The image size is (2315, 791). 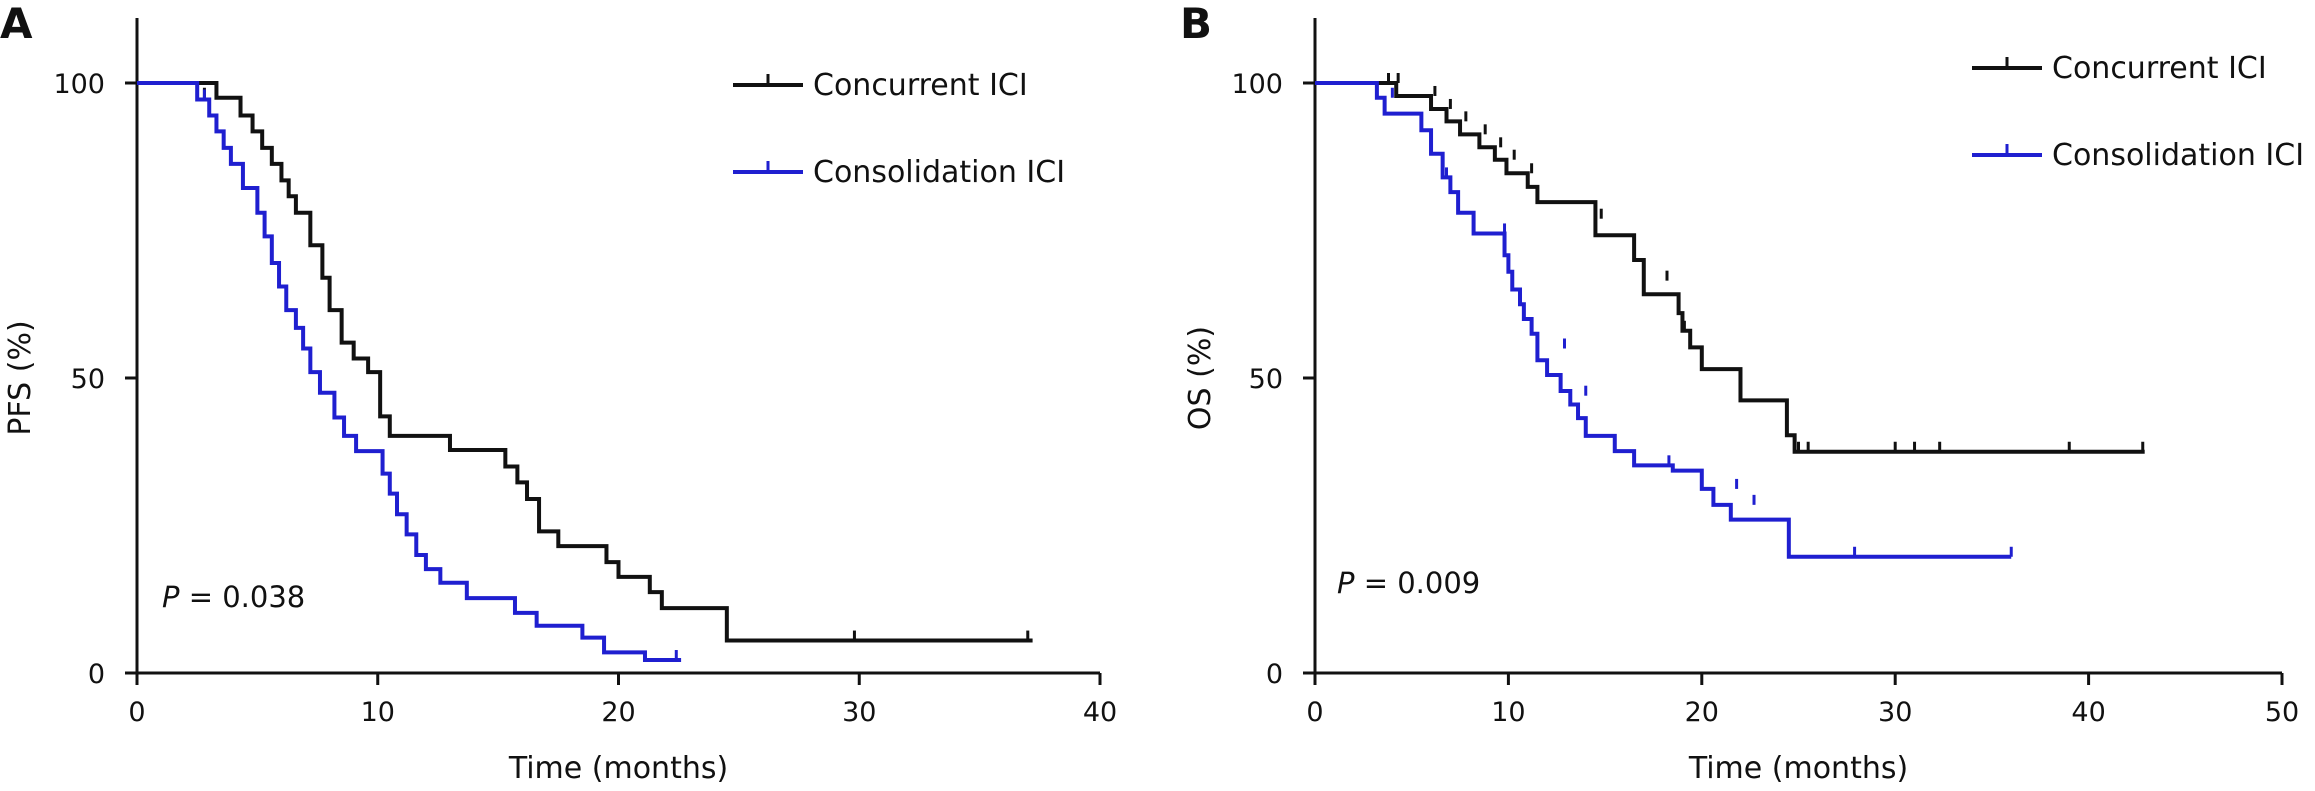 What do you see at coordinates (1200, 378) in the screenshot?
I see `y-axis-title: OS (%)` at bounding box center [1200, 378].